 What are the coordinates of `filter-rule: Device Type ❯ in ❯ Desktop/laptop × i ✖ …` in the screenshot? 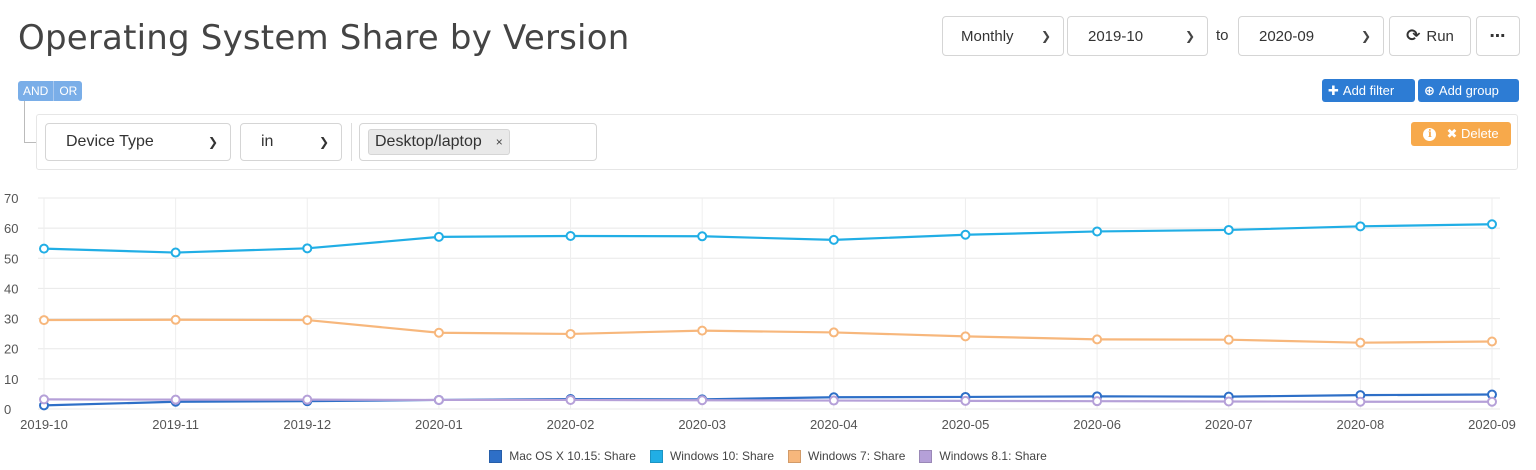 It's located at (777, 142).